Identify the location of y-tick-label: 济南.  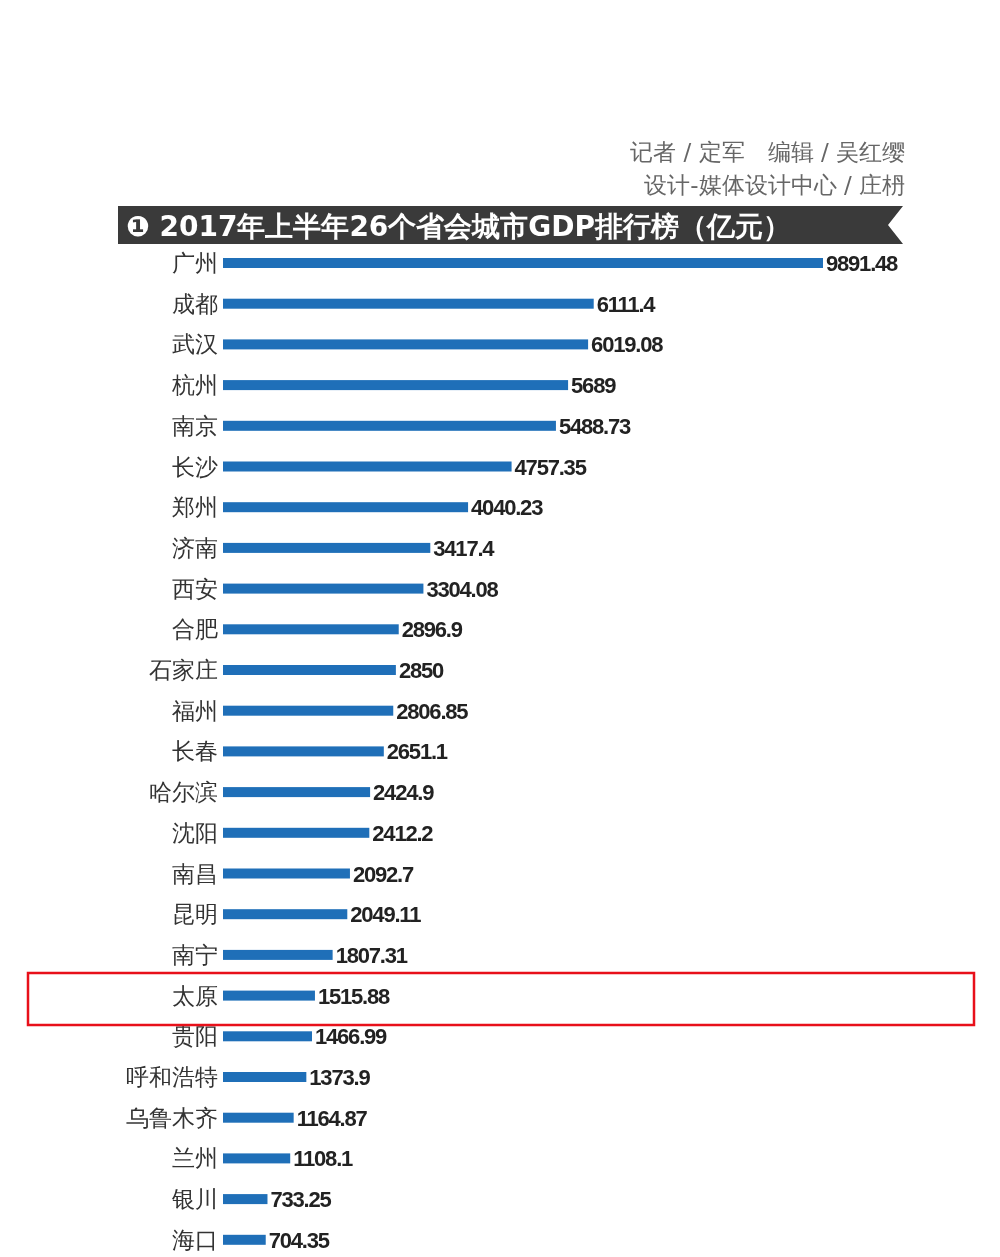
(195, 547).